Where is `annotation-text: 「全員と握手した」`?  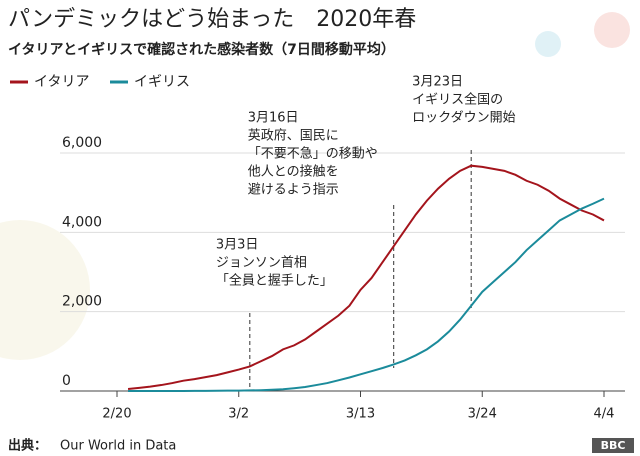
annotation-text: 「全員と握手した」 is located at coordinates (274, 281).